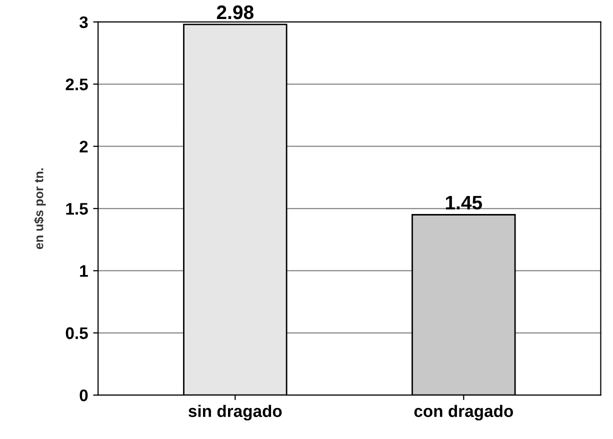  I want to click on y-tick-label: 2.5, so click(77, 84).